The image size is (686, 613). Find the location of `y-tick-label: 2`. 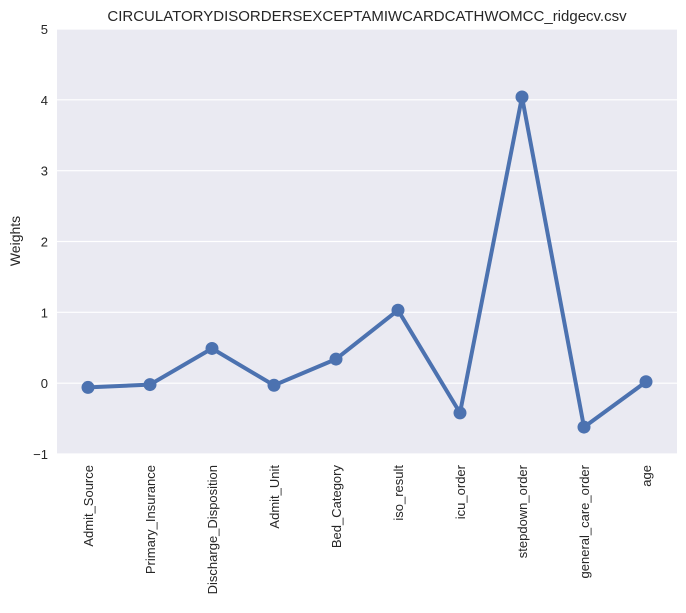

y-tick-label: 2 is located at coordinates (44, 242).